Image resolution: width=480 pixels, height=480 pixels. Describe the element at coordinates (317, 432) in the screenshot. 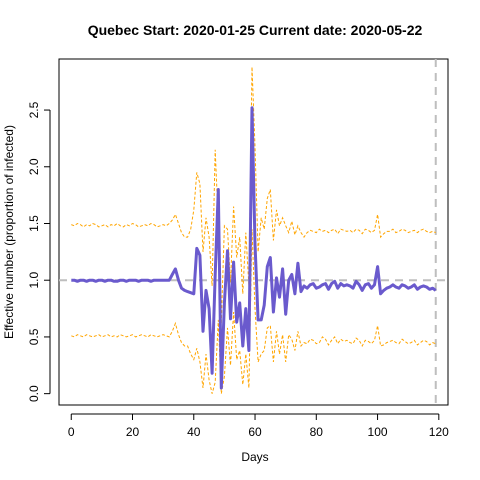

I see `x-tick-label: 80` at that location.